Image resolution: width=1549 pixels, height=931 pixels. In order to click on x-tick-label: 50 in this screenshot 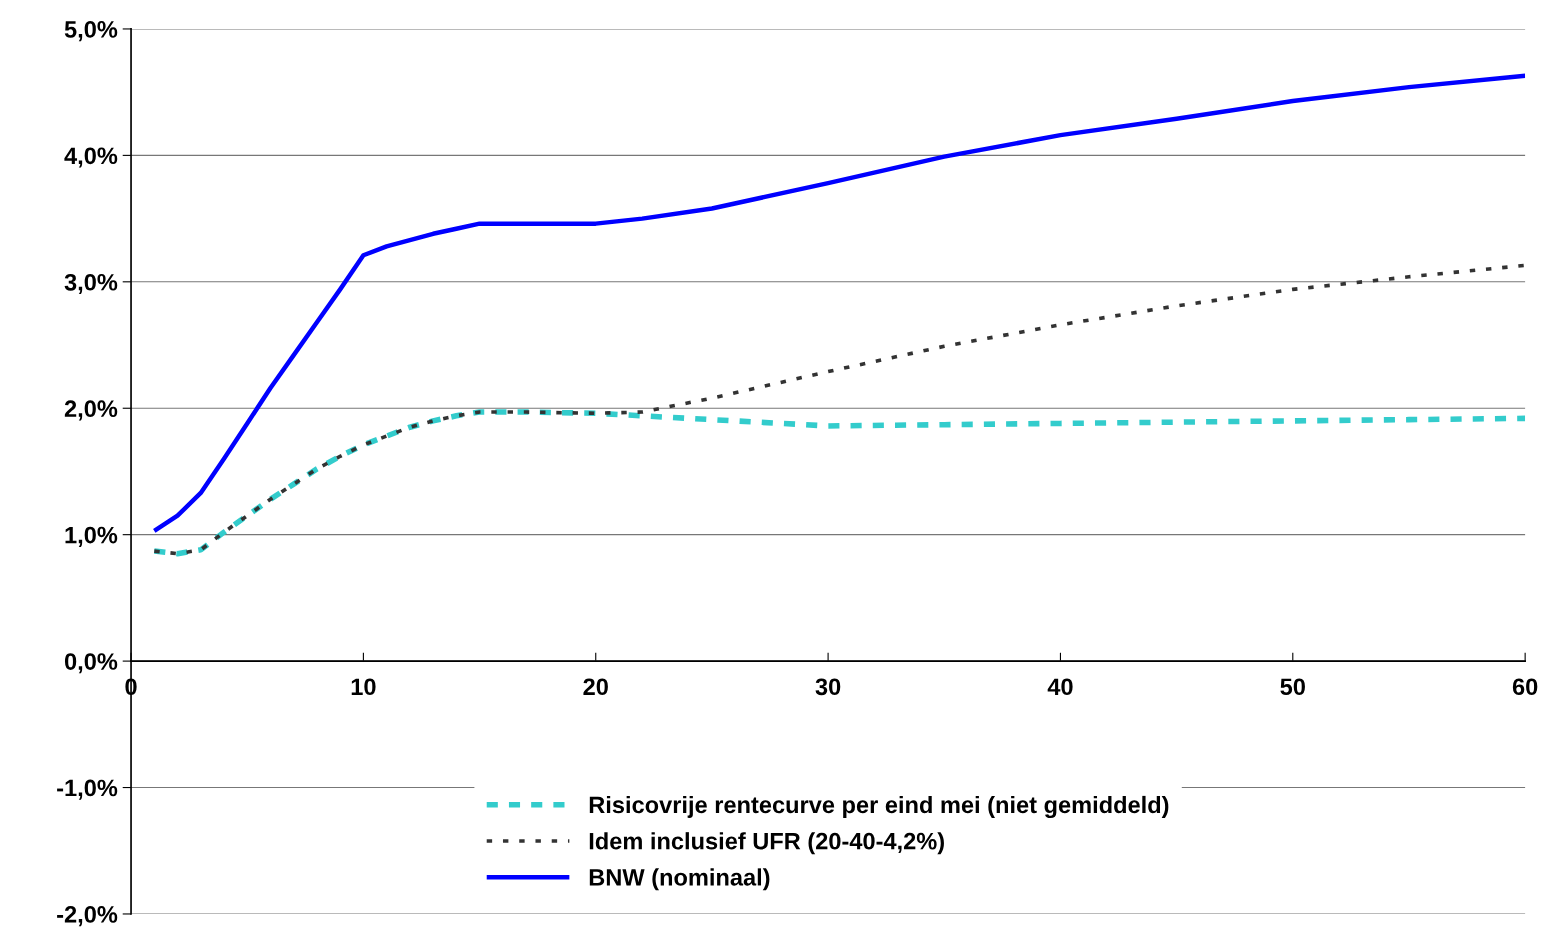, I will do `click(1292, 687)`.